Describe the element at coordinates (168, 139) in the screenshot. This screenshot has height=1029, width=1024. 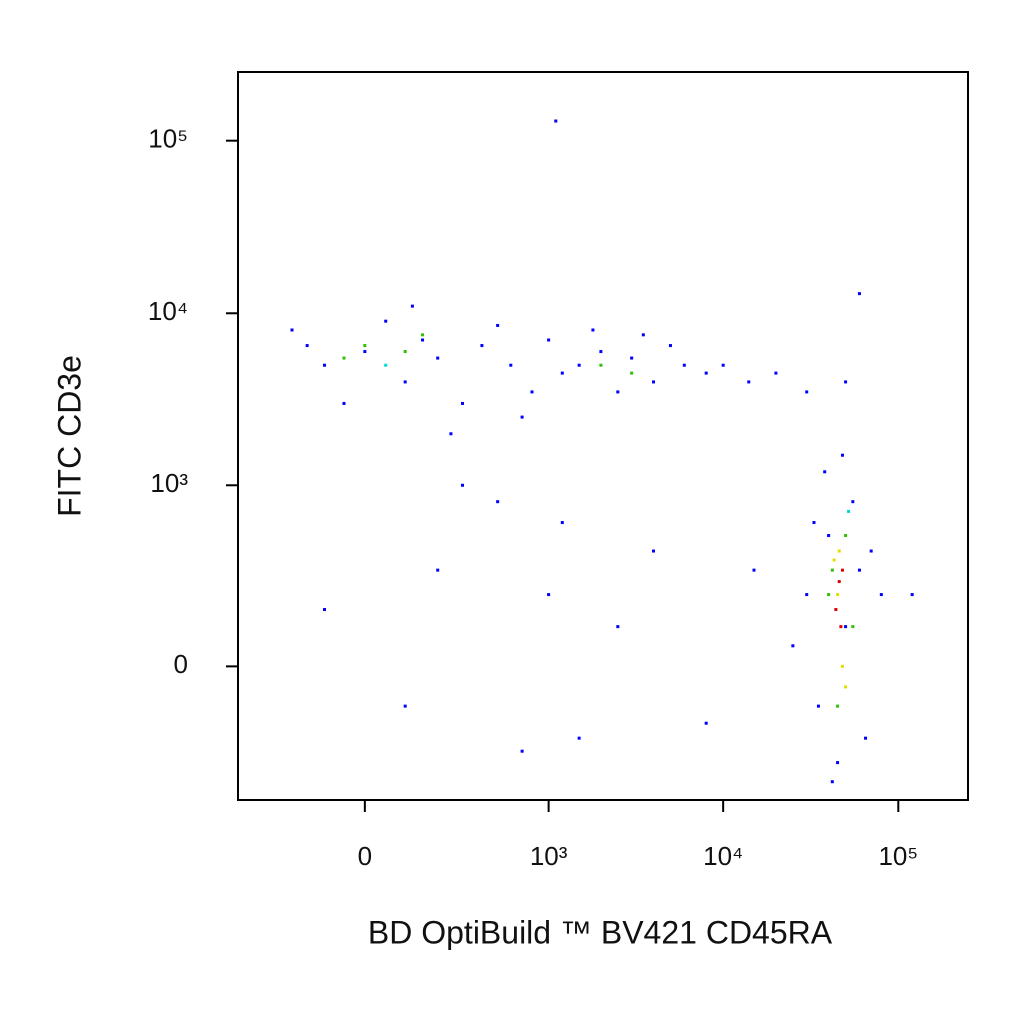
I see `y-tick-label: 10⁵` at that location.